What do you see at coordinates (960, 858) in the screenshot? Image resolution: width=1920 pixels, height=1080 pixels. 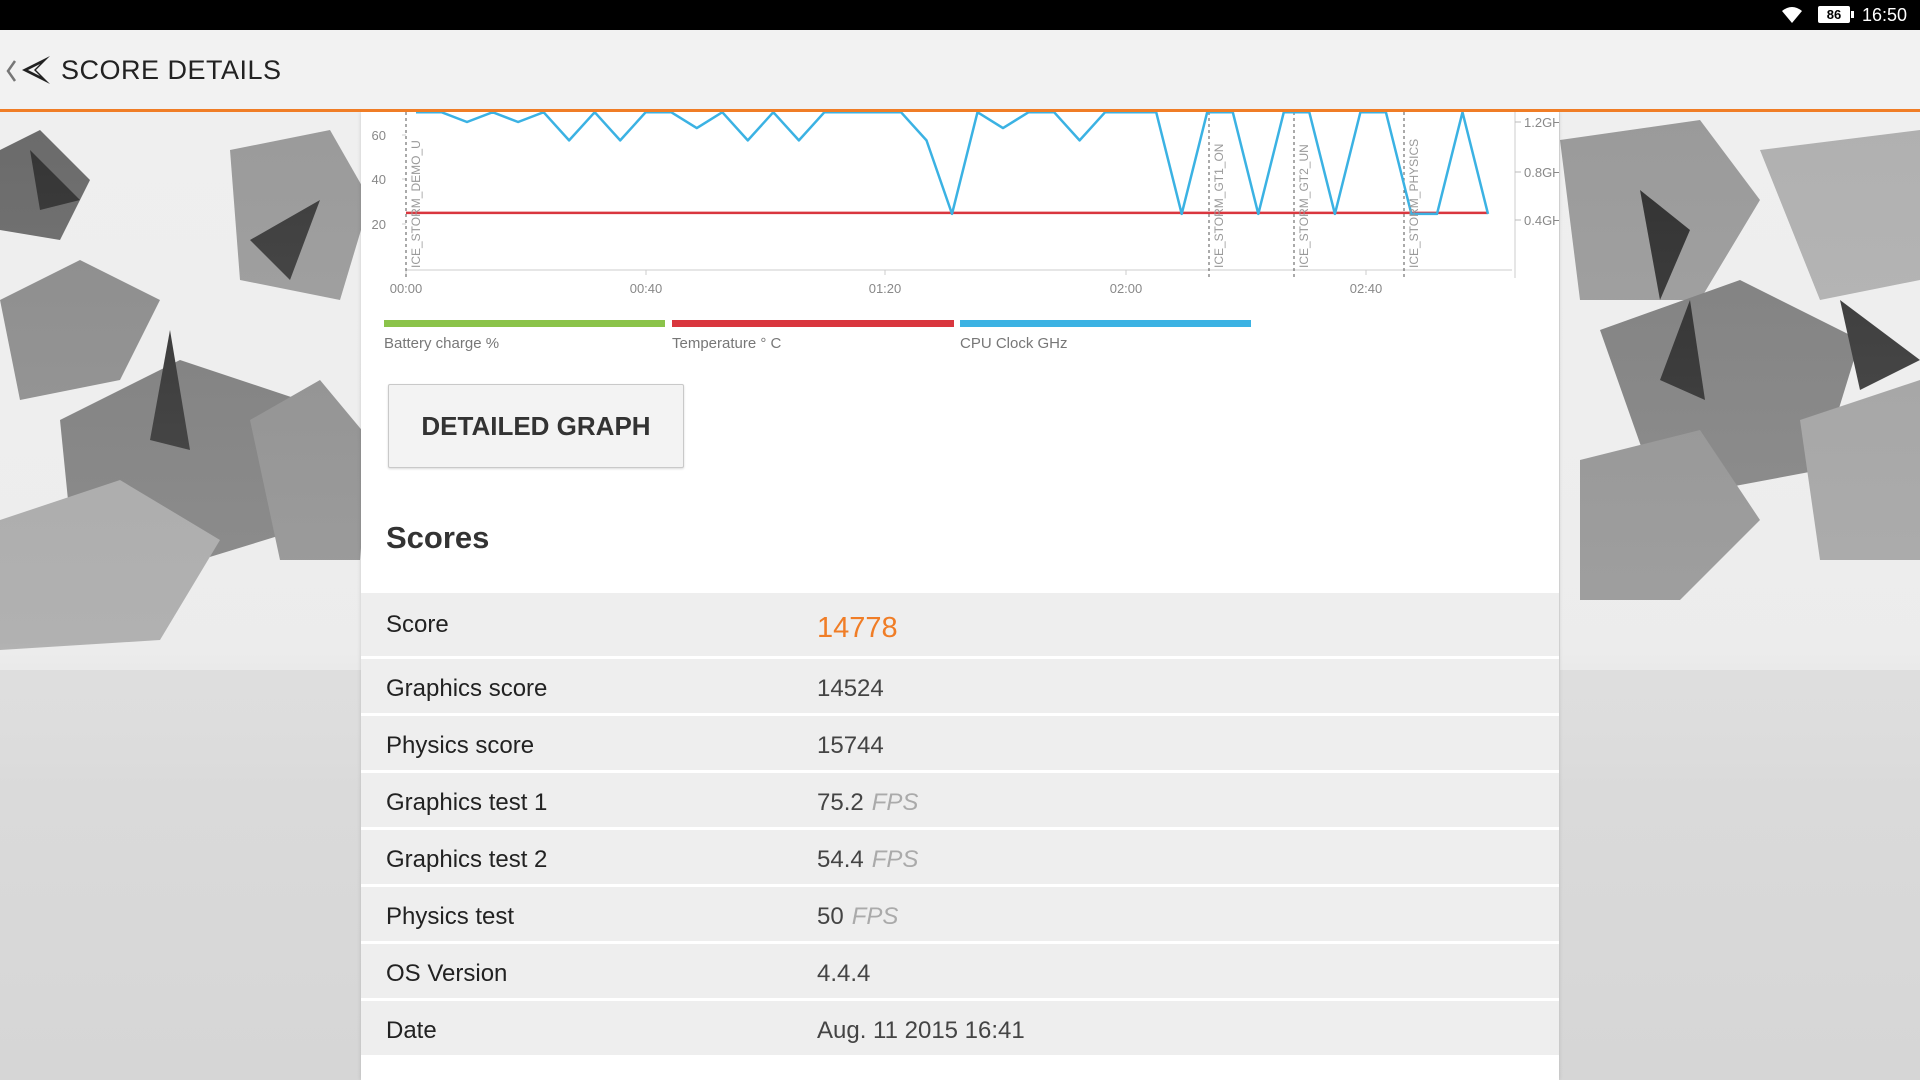 I see `score-row-graphics-test-2: Graphics test 2 54.4 FPS` at bounding box center [960, 858].